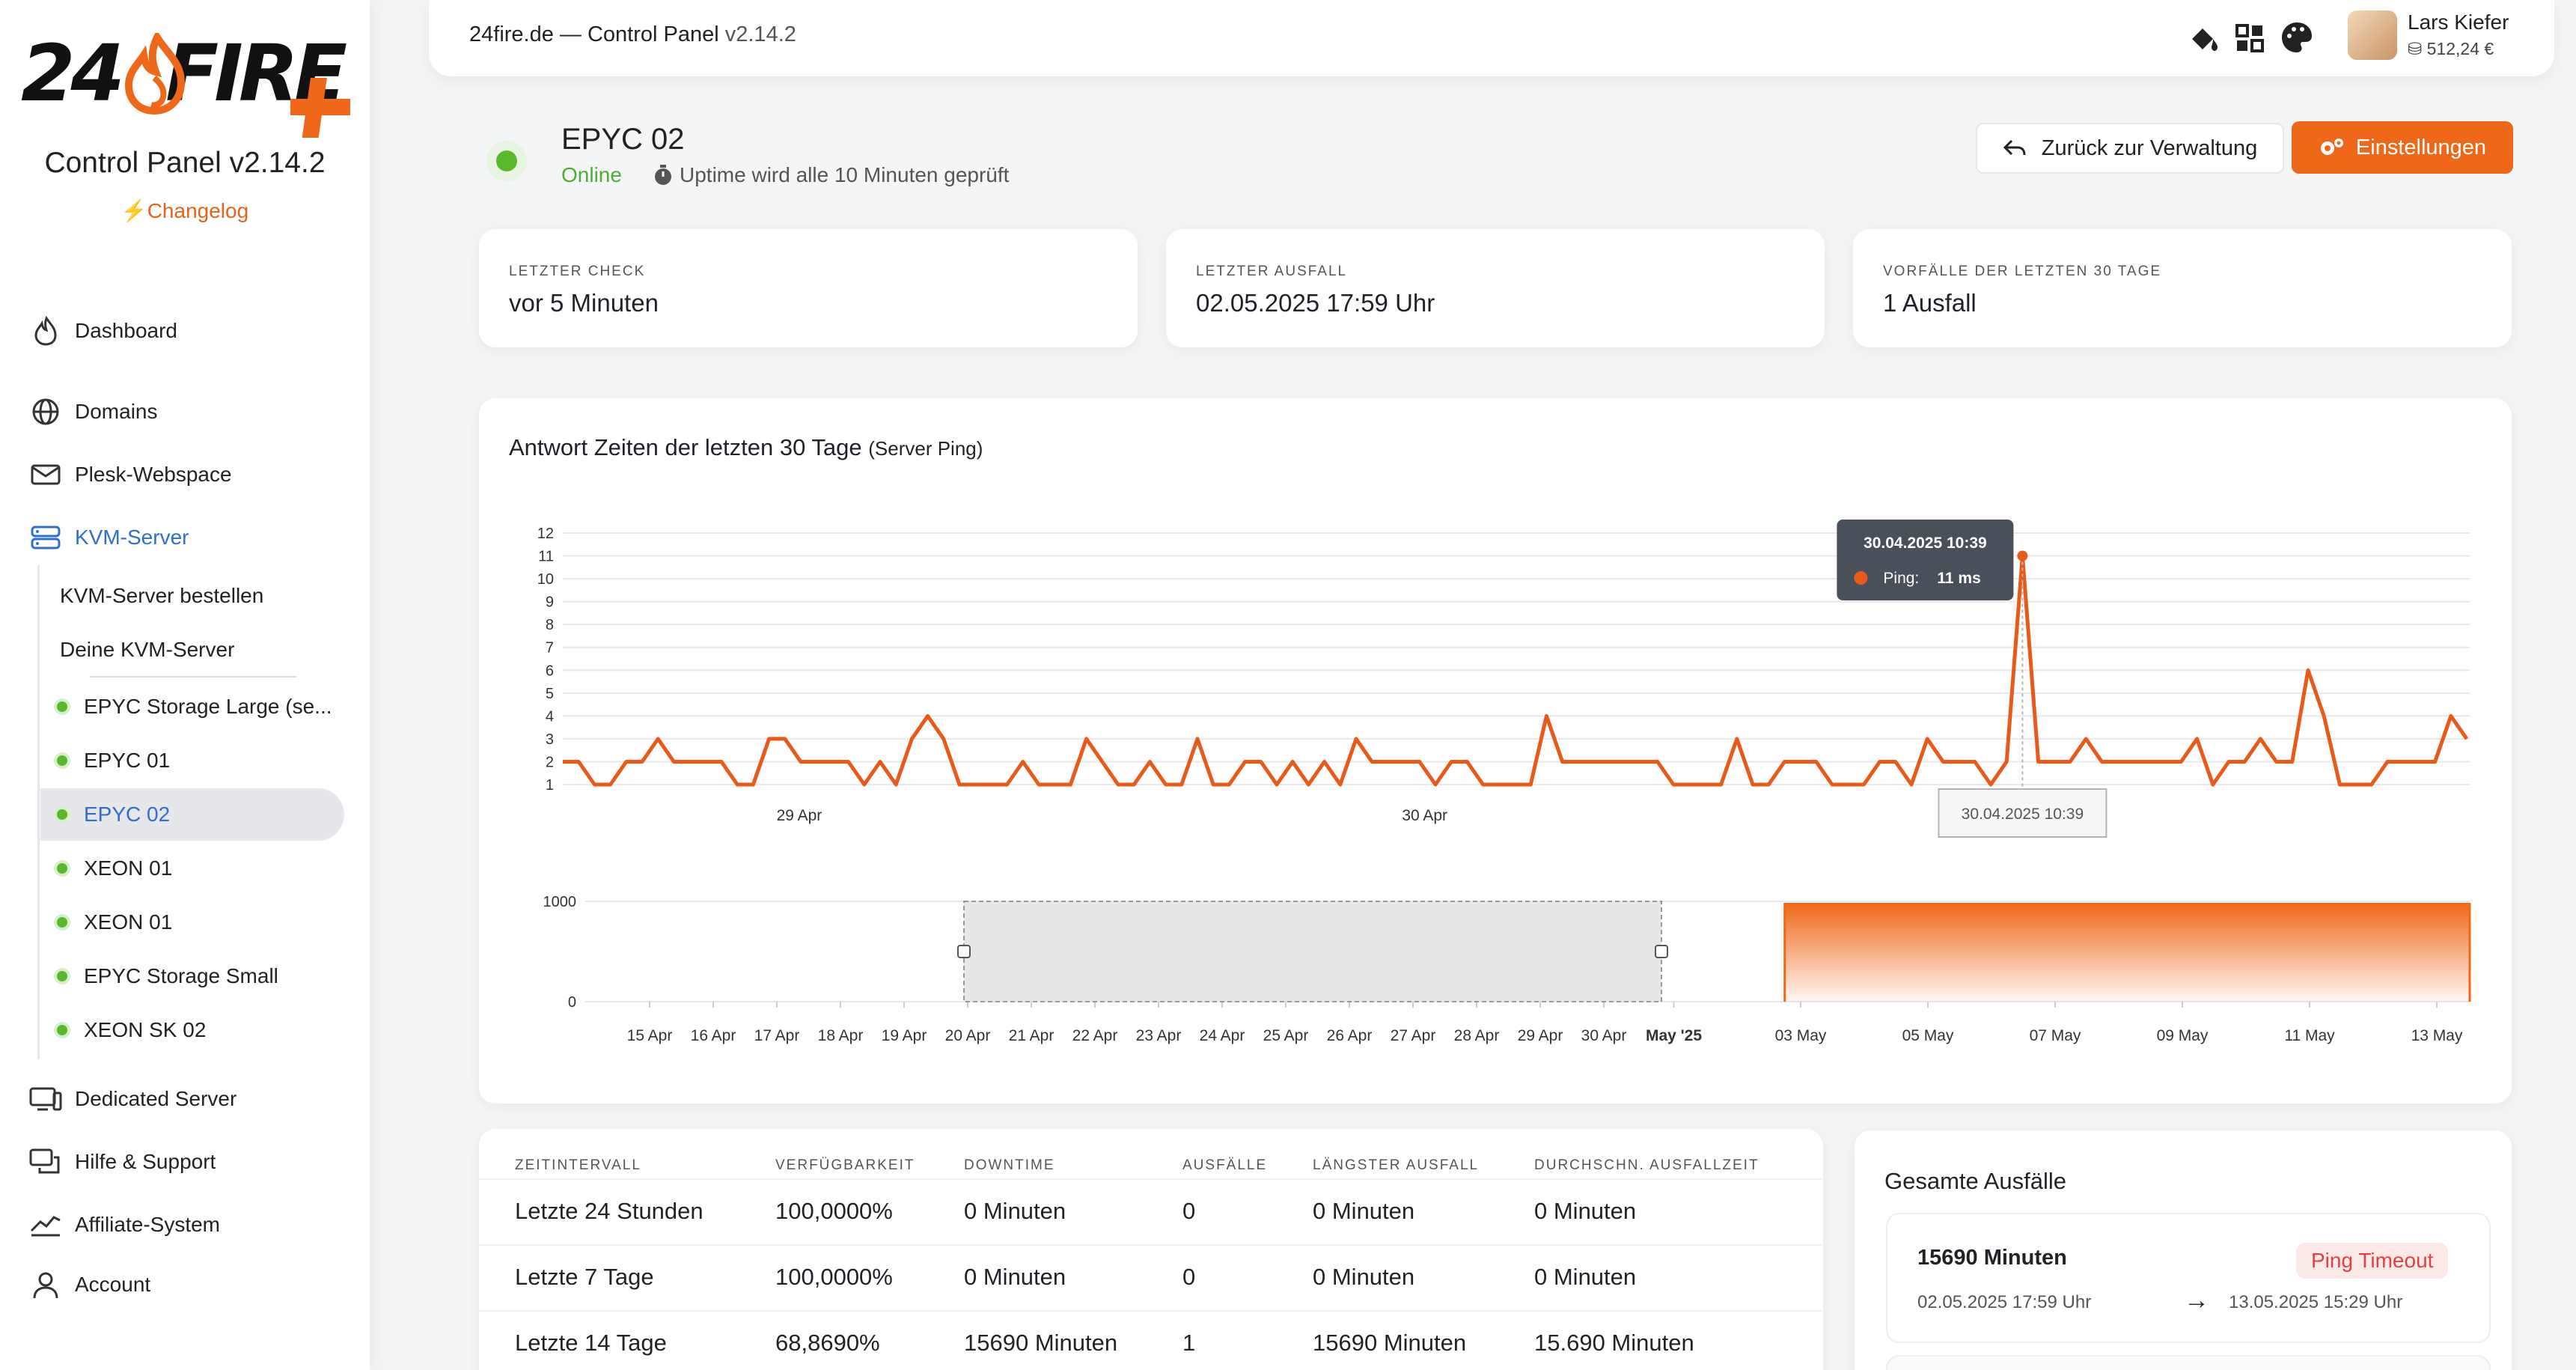 The image size is (2576, 1370). What do you see at coordinates (2055, 1036) in the screenshot?
I see `navigator-x-tick: 07 May` at bounding box center [2055, 1036].